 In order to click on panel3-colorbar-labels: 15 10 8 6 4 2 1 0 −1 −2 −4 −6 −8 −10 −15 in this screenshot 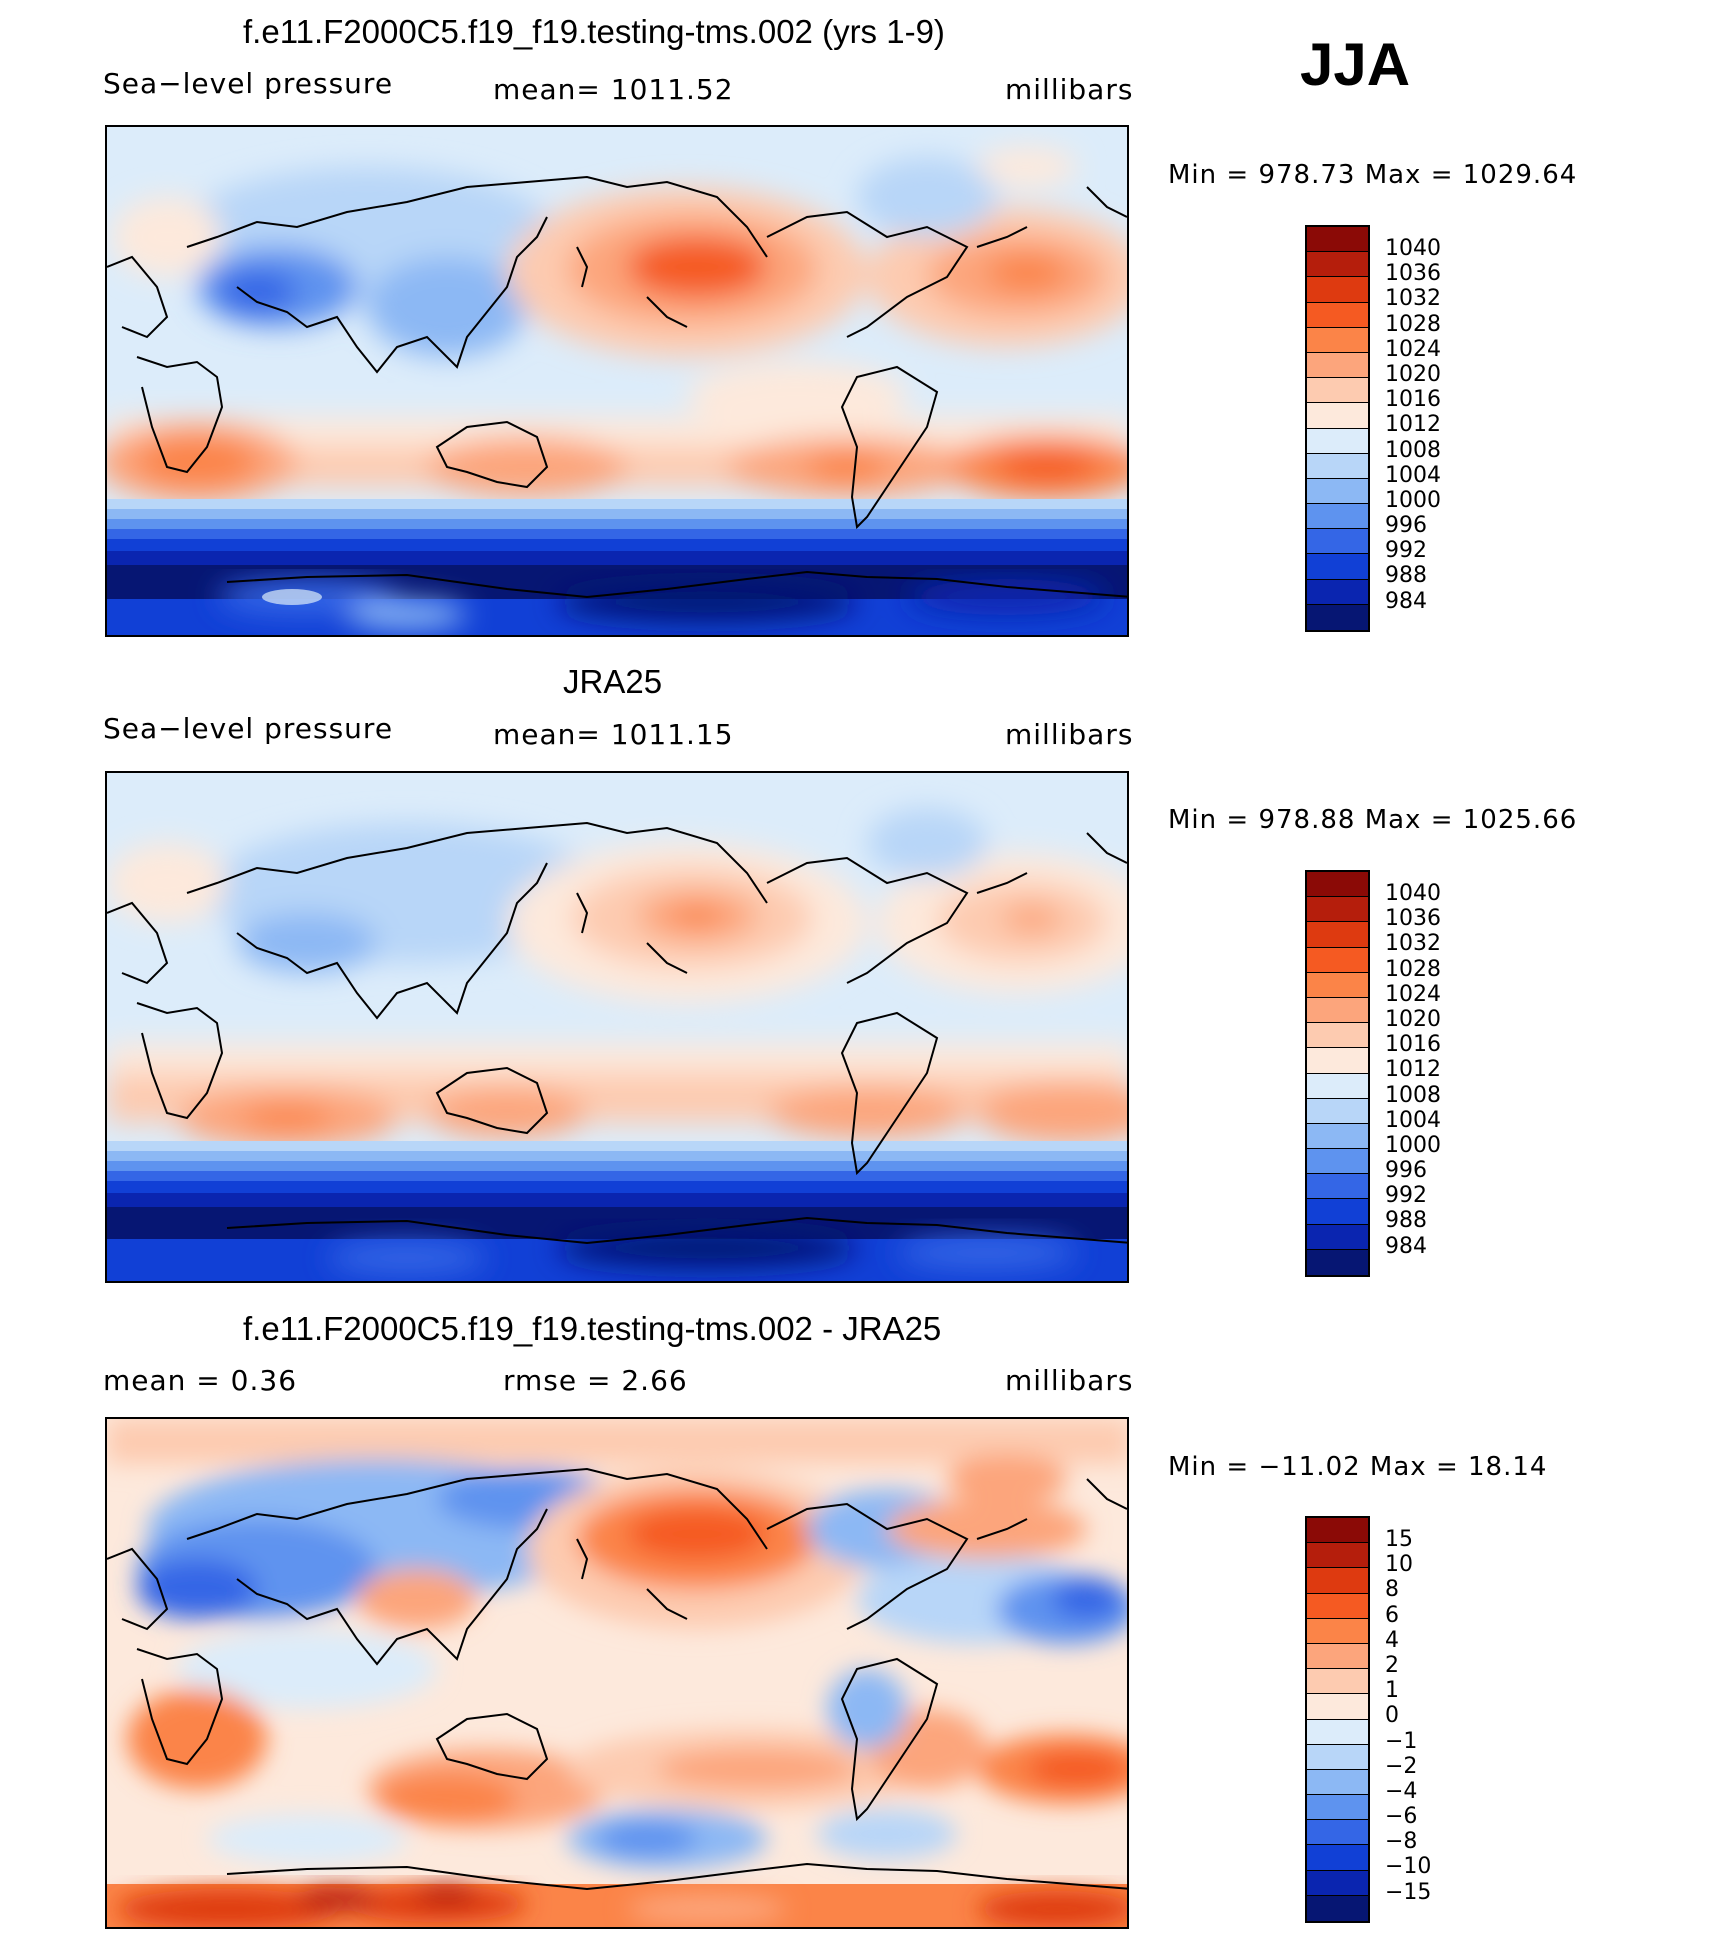, I will do `click(1408, 1717)`.